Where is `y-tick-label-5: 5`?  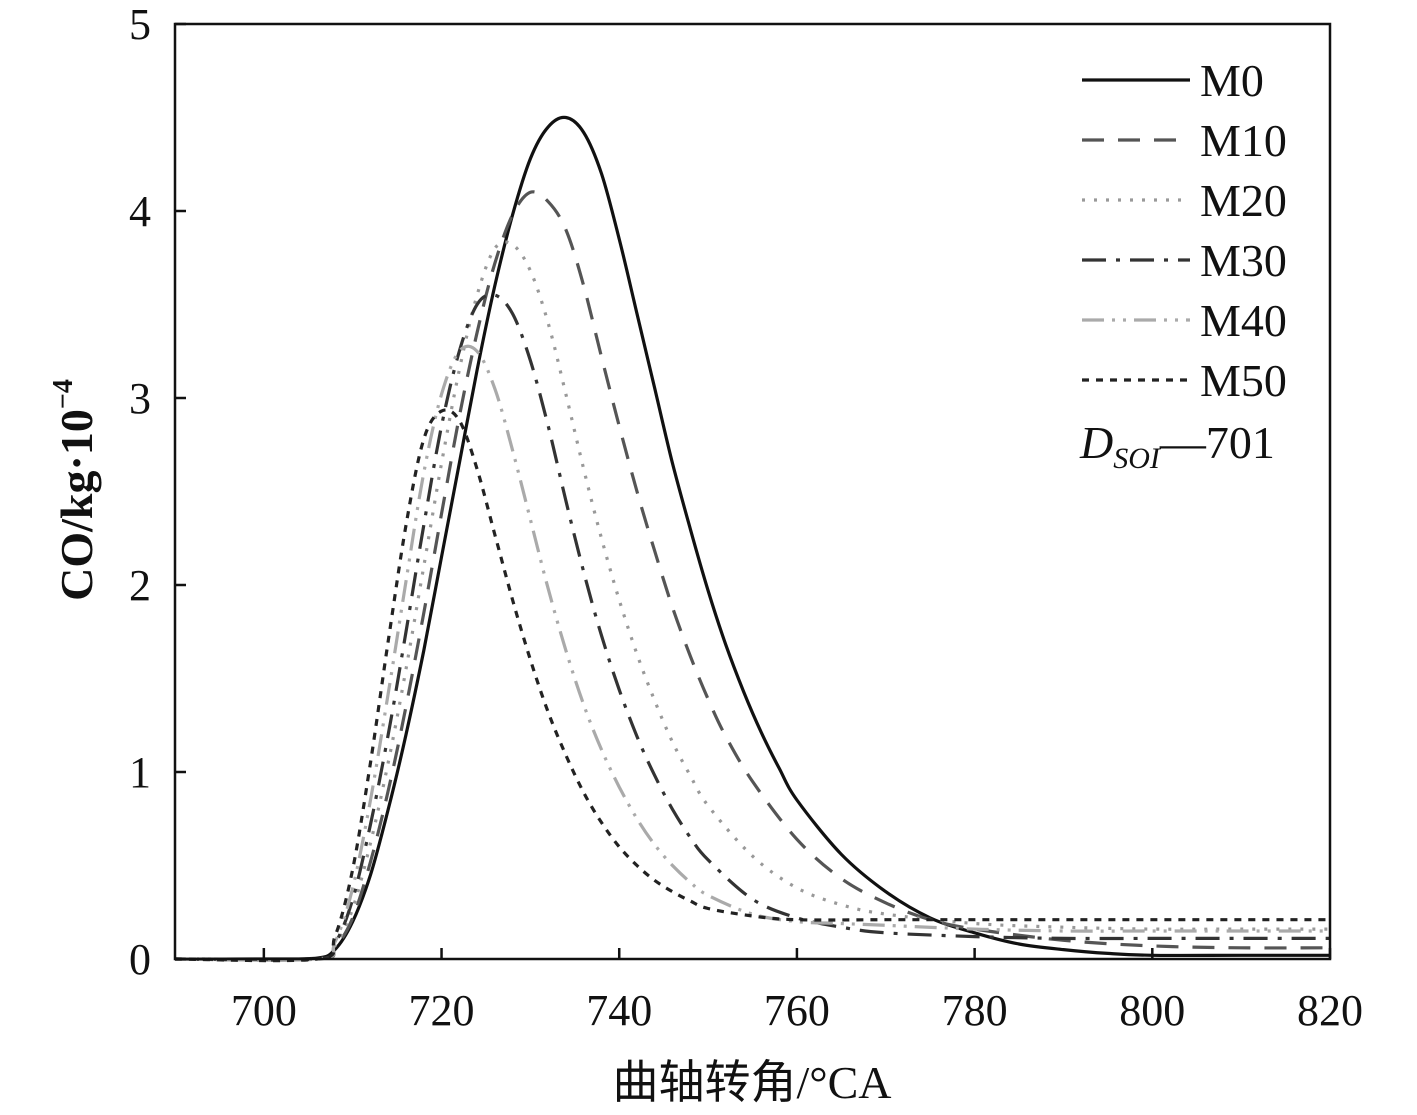
y-tick-label-5: 5 is located at coordinates (140, 24).